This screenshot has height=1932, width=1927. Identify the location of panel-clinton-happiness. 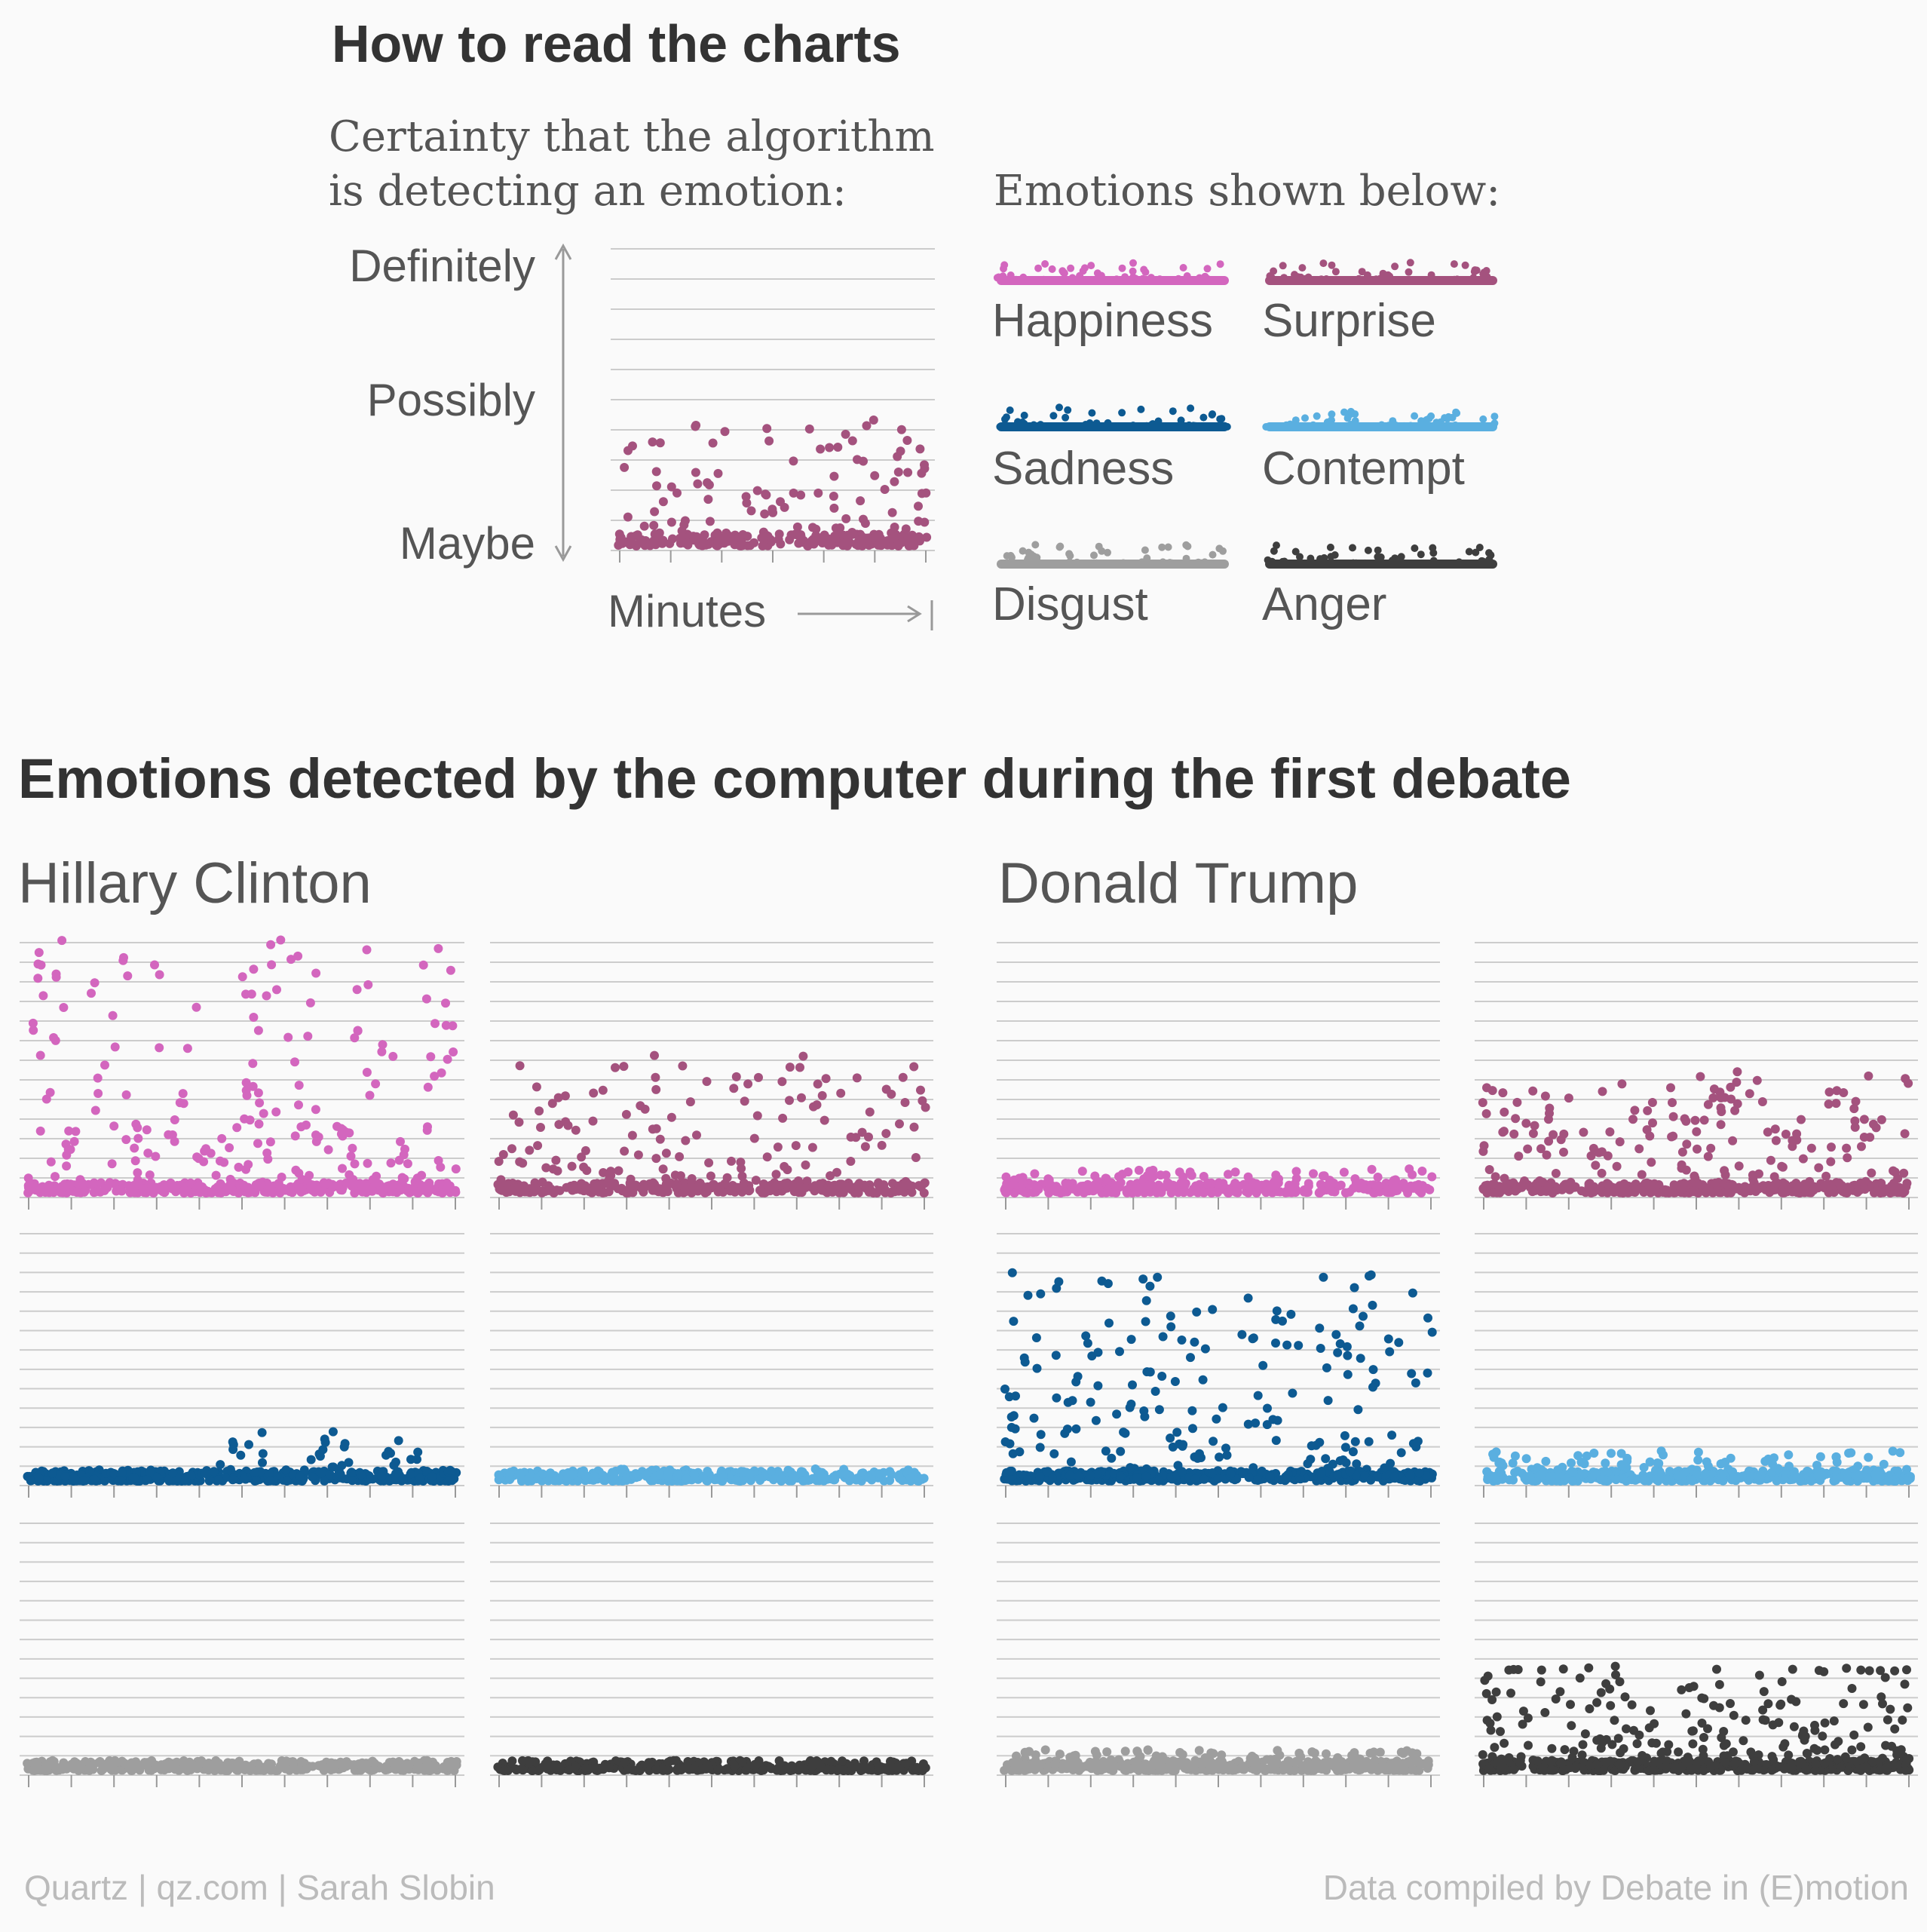
(242, 1072).